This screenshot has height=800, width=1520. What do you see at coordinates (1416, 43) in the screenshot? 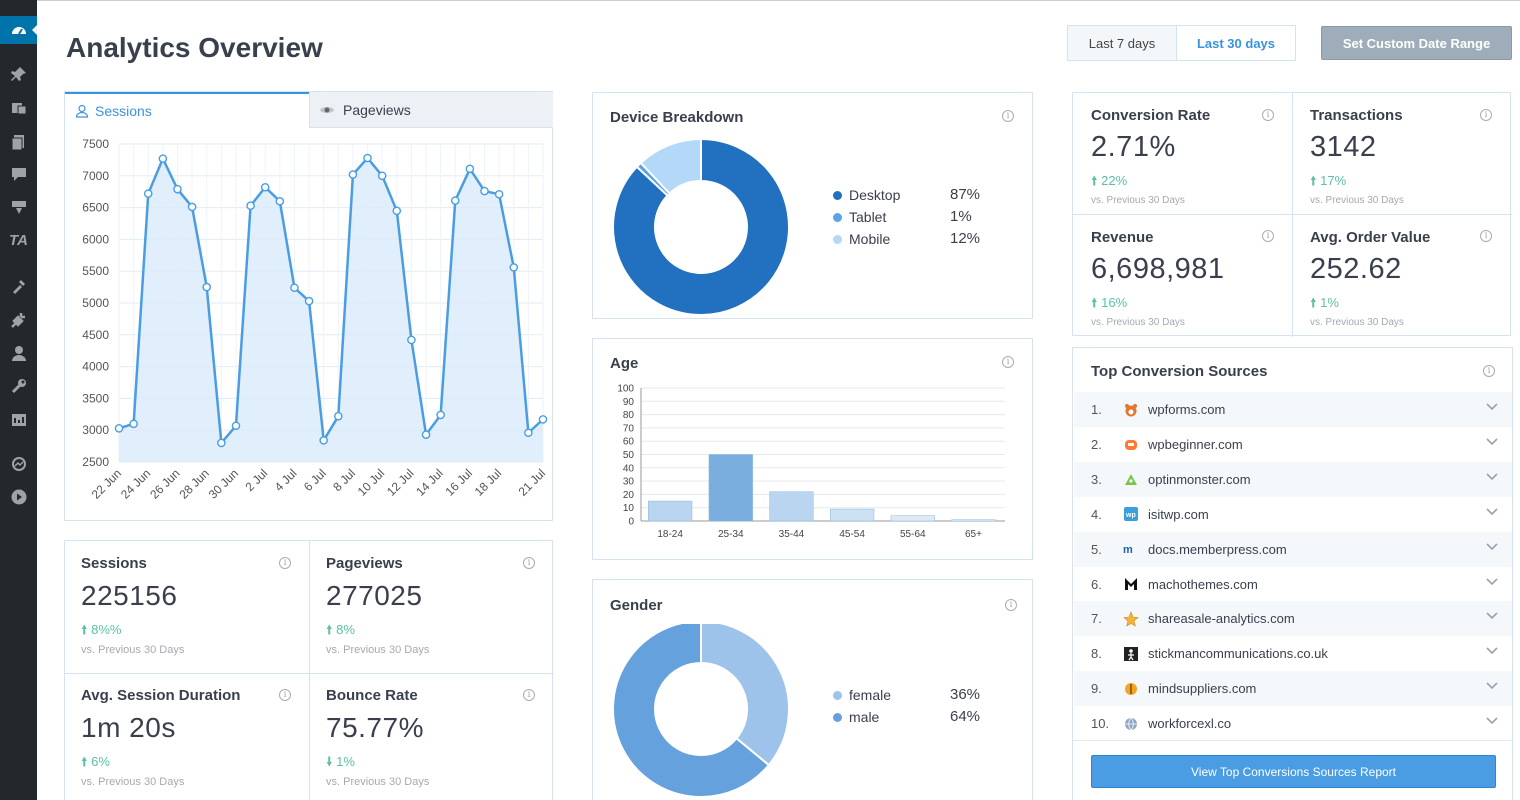
I see `custom-date-range-button: Set Custom Date Range` at bounding box center [1416, 43].